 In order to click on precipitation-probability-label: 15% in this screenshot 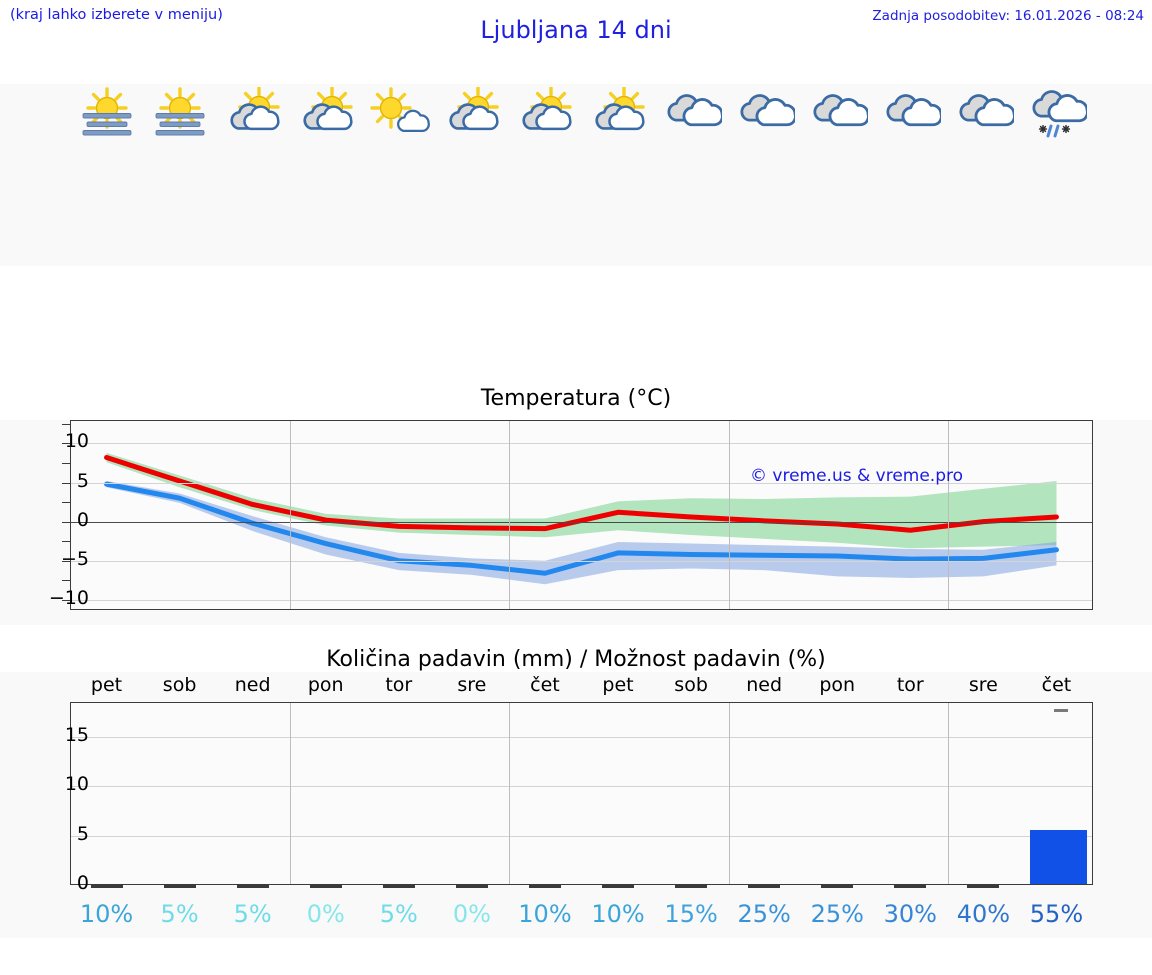, I will do `click(691, 914)`.